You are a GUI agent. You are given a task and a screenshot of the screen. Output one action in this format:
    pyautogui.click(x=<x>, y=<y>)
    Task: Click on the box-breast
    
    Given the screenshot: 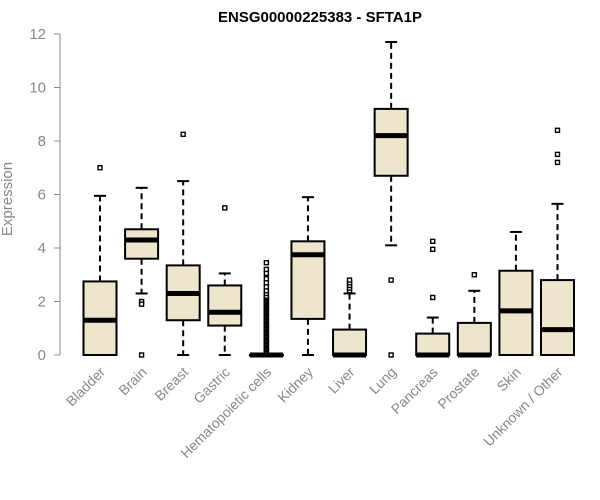 What is the action you would take?
    pyautogui.click(x=183, y=243)
    